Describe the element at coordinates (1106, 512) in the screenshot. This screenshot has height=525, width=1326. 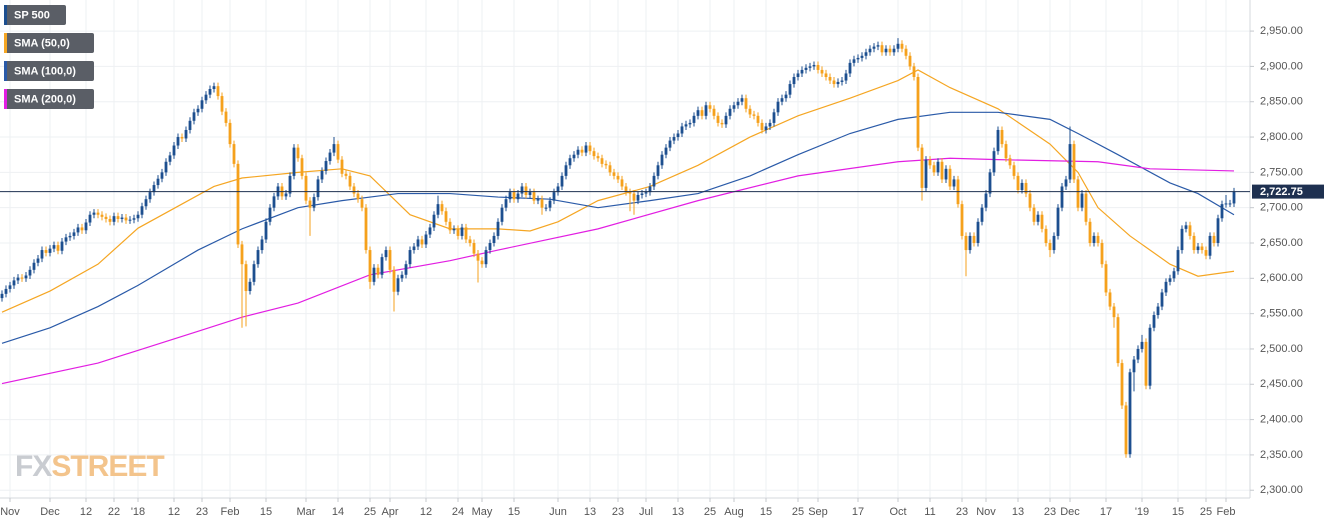
I see `x-tick-label: 17` at that location.